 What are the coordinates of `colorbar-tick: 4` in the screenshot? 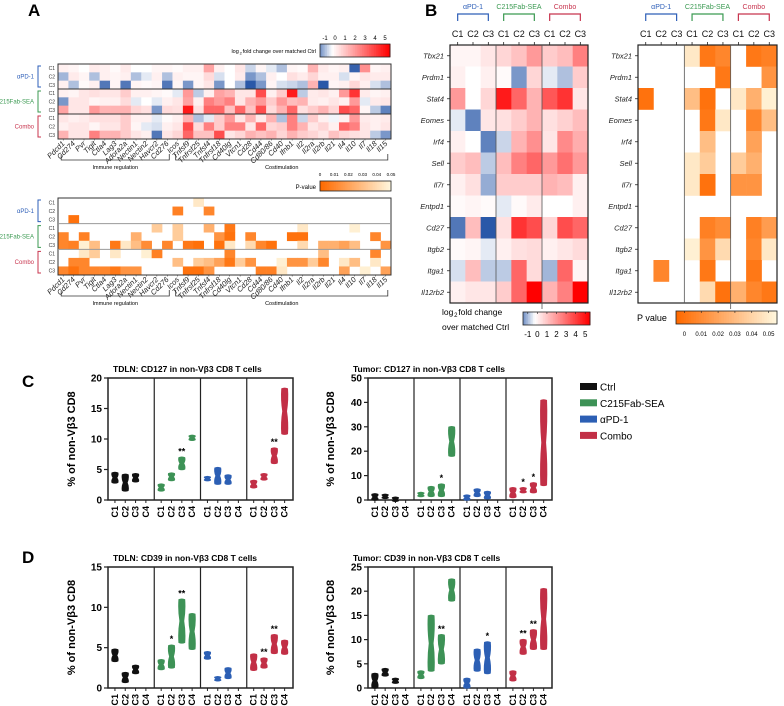 It's located at (575, 334).